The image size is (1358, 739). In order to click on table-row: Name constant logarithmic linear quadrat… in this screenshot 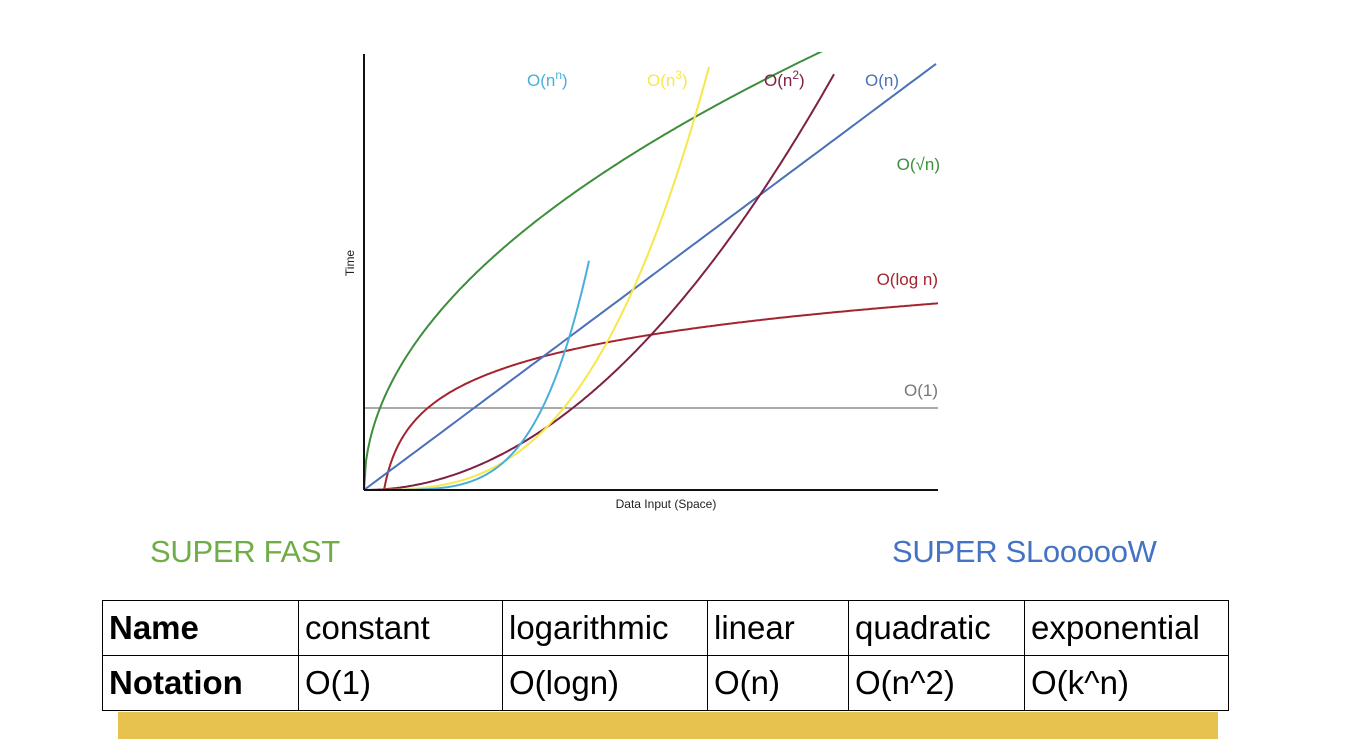, I will do `click(665, 628)`.